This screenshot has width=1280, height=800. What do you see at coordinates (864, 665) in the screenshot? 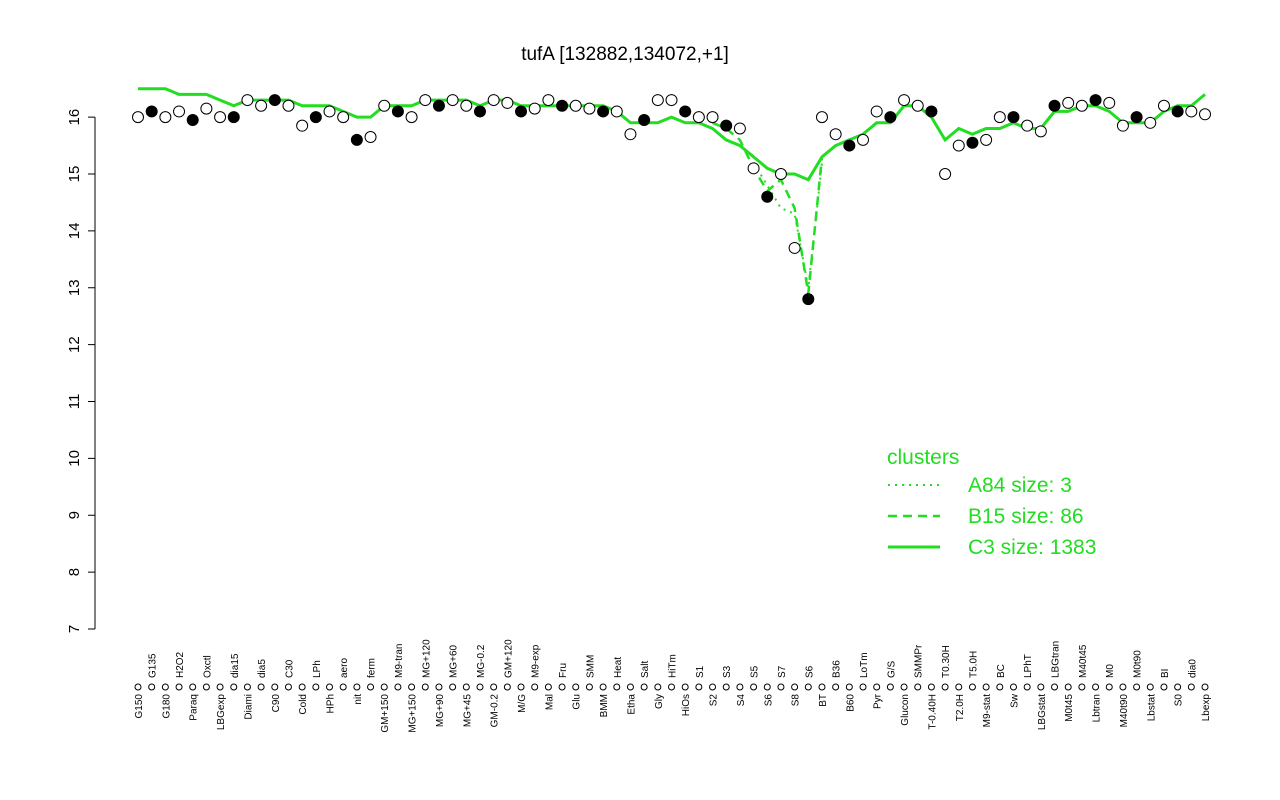
I see `x-tick-label: LoTm` at bounding box center [864, 665].